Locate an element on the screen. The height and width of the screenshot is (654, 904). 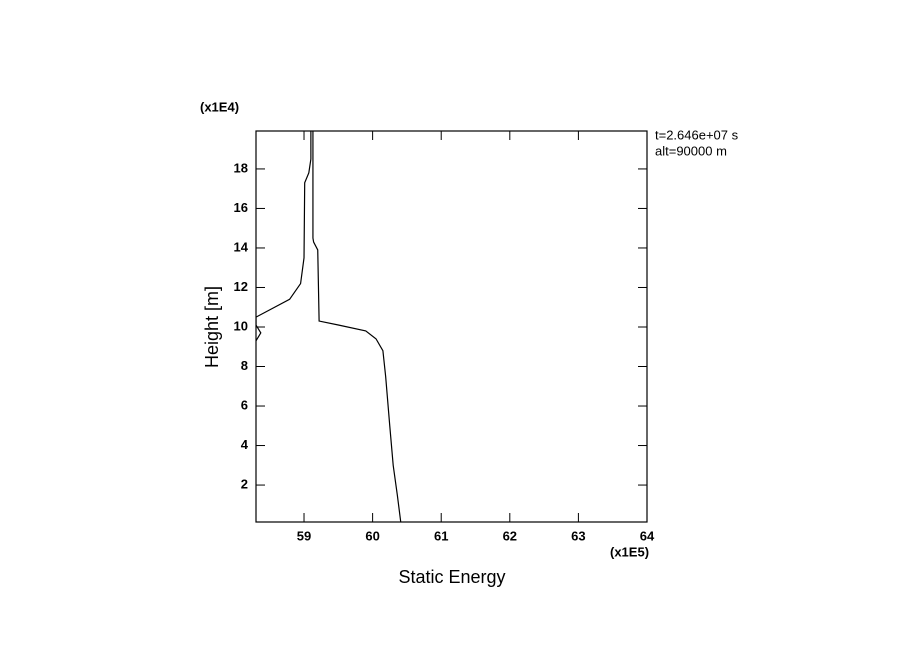
x-scale-label: (x1E5) is located at coordinates (629, 551).